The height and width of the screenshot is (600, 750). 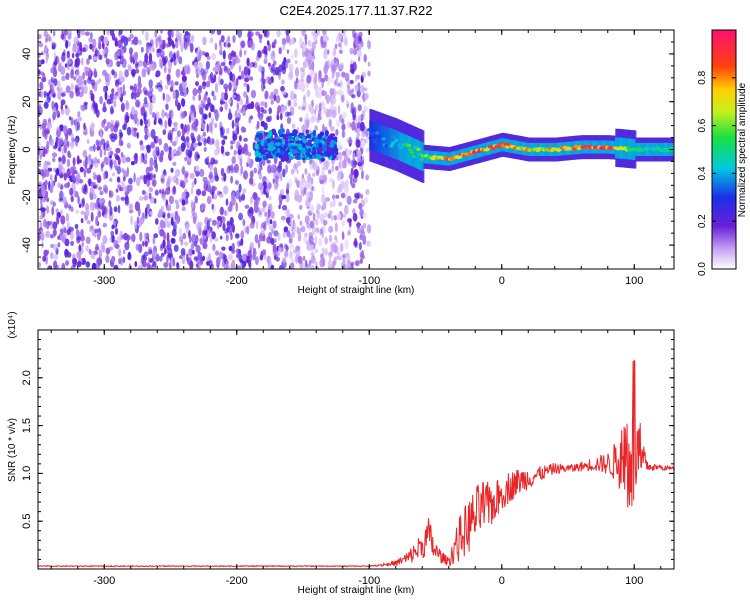 What do you see at coordinates (634, 581) in the screenshot?
I see `snr-xtick-label: 100` at bounding box center [634, 581].